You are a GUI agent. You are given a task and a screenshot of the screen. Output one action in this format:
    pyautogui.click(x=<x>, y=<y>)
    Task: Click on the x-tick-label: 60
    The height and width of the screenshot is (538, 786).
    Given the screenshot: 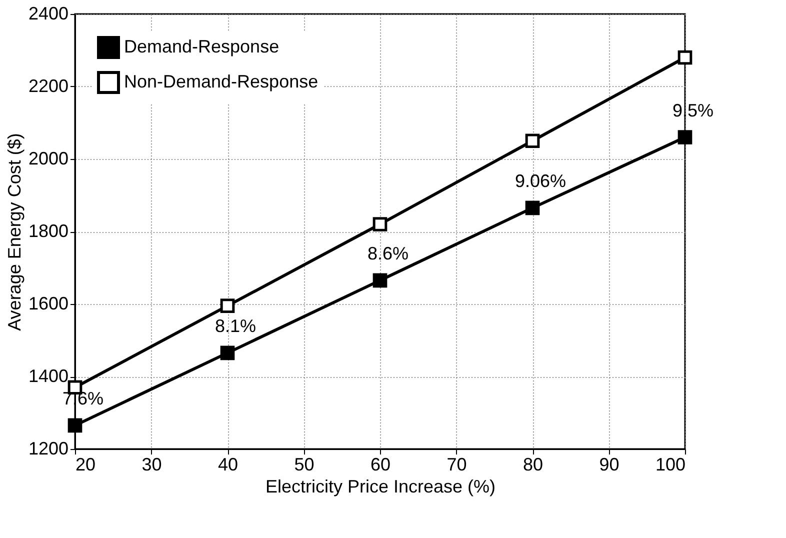 What is the action you would take?
    pyautogui.click(x=380, y=464)
    